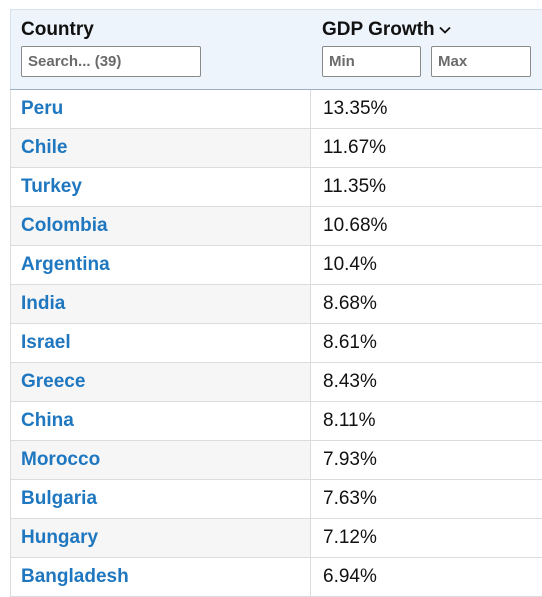 This screenshot has width=542, height=597. I want to click on country-cell: Greece, so click(161, 382).